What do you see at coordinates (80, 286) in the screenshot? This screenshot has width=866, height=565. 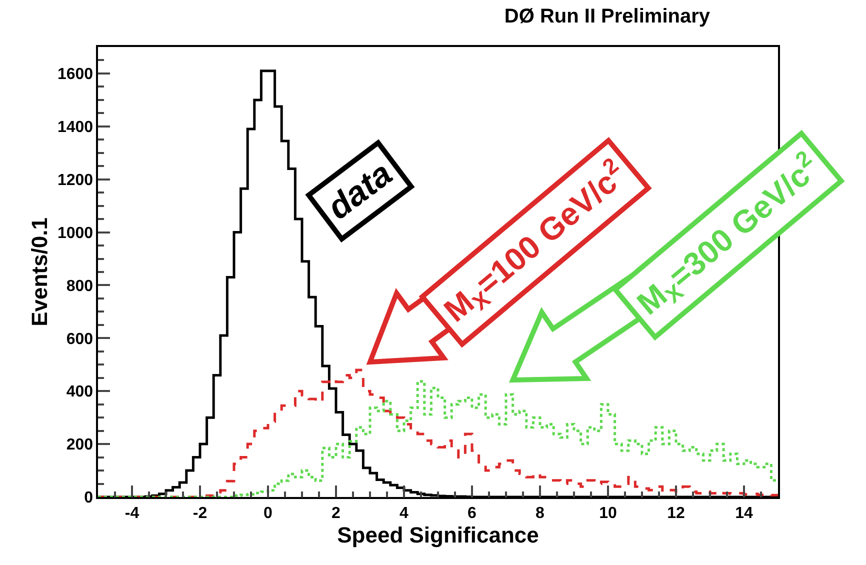 I see `y-tick-label: 800` at bounding box center [80, 286].